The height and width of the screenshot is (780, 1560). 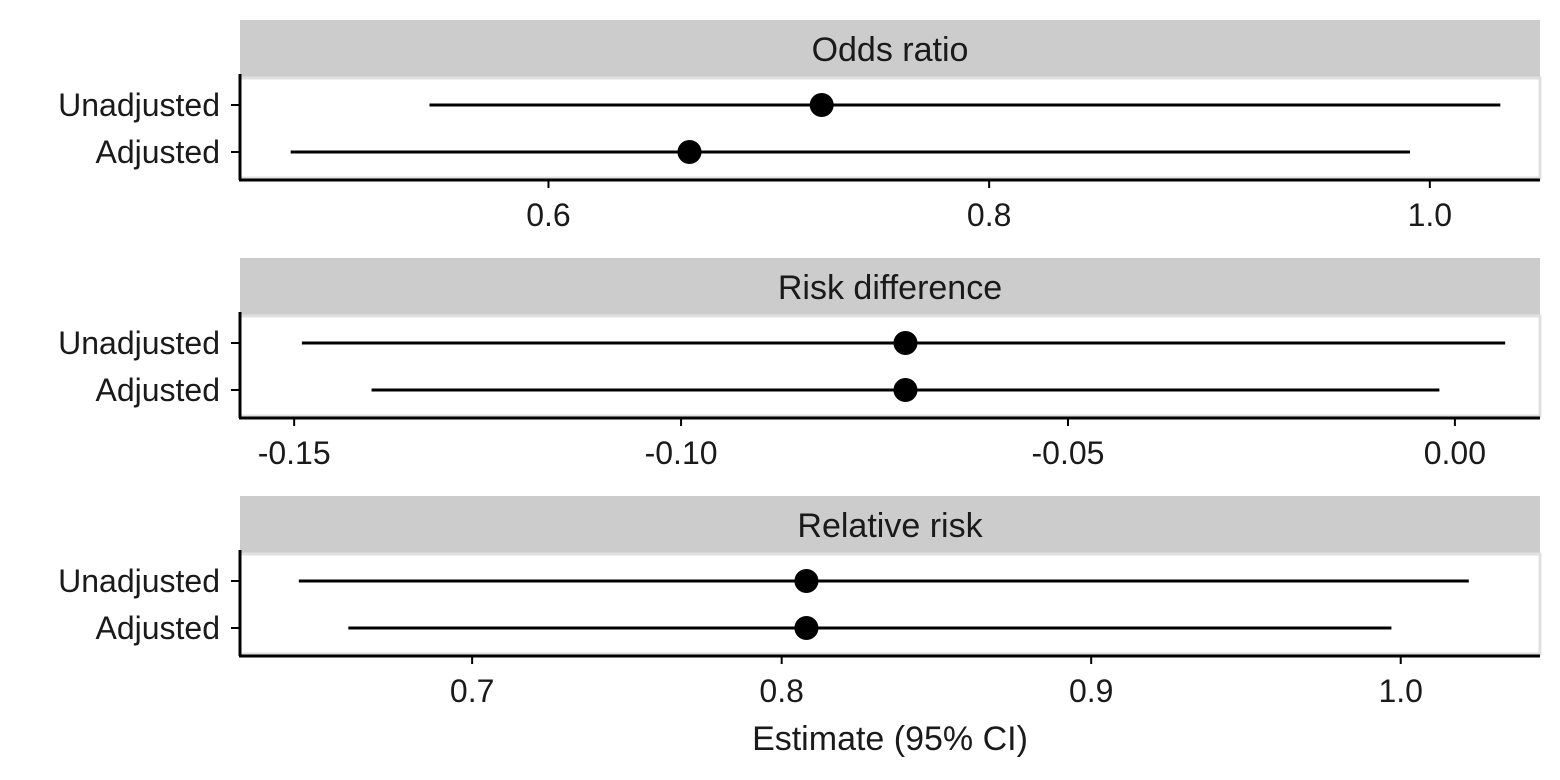 I want to click on x-tick-label: -0.10, so click(x=681, y=453).